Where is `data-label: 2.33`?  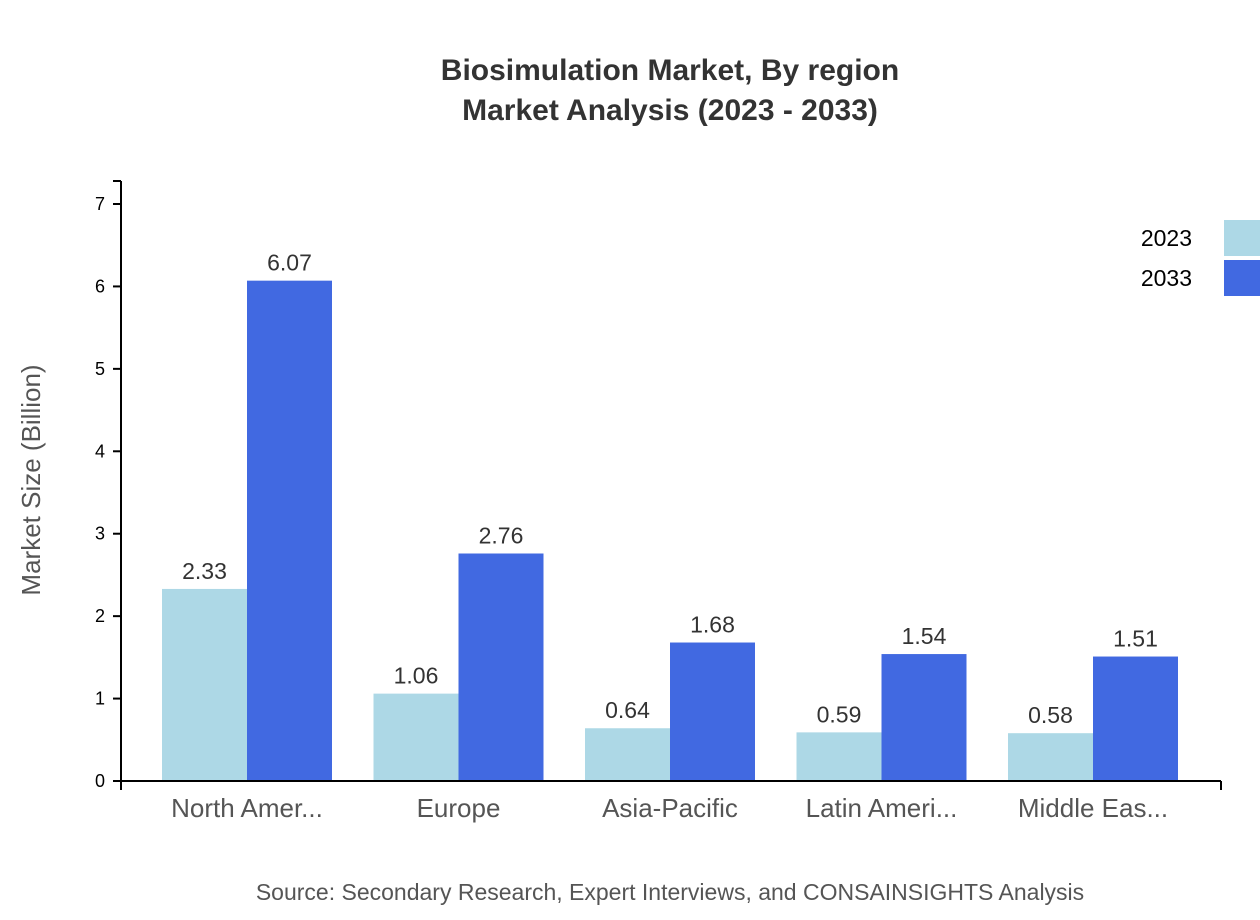
data-label: 2.33 is located at coordinates (204, 571).